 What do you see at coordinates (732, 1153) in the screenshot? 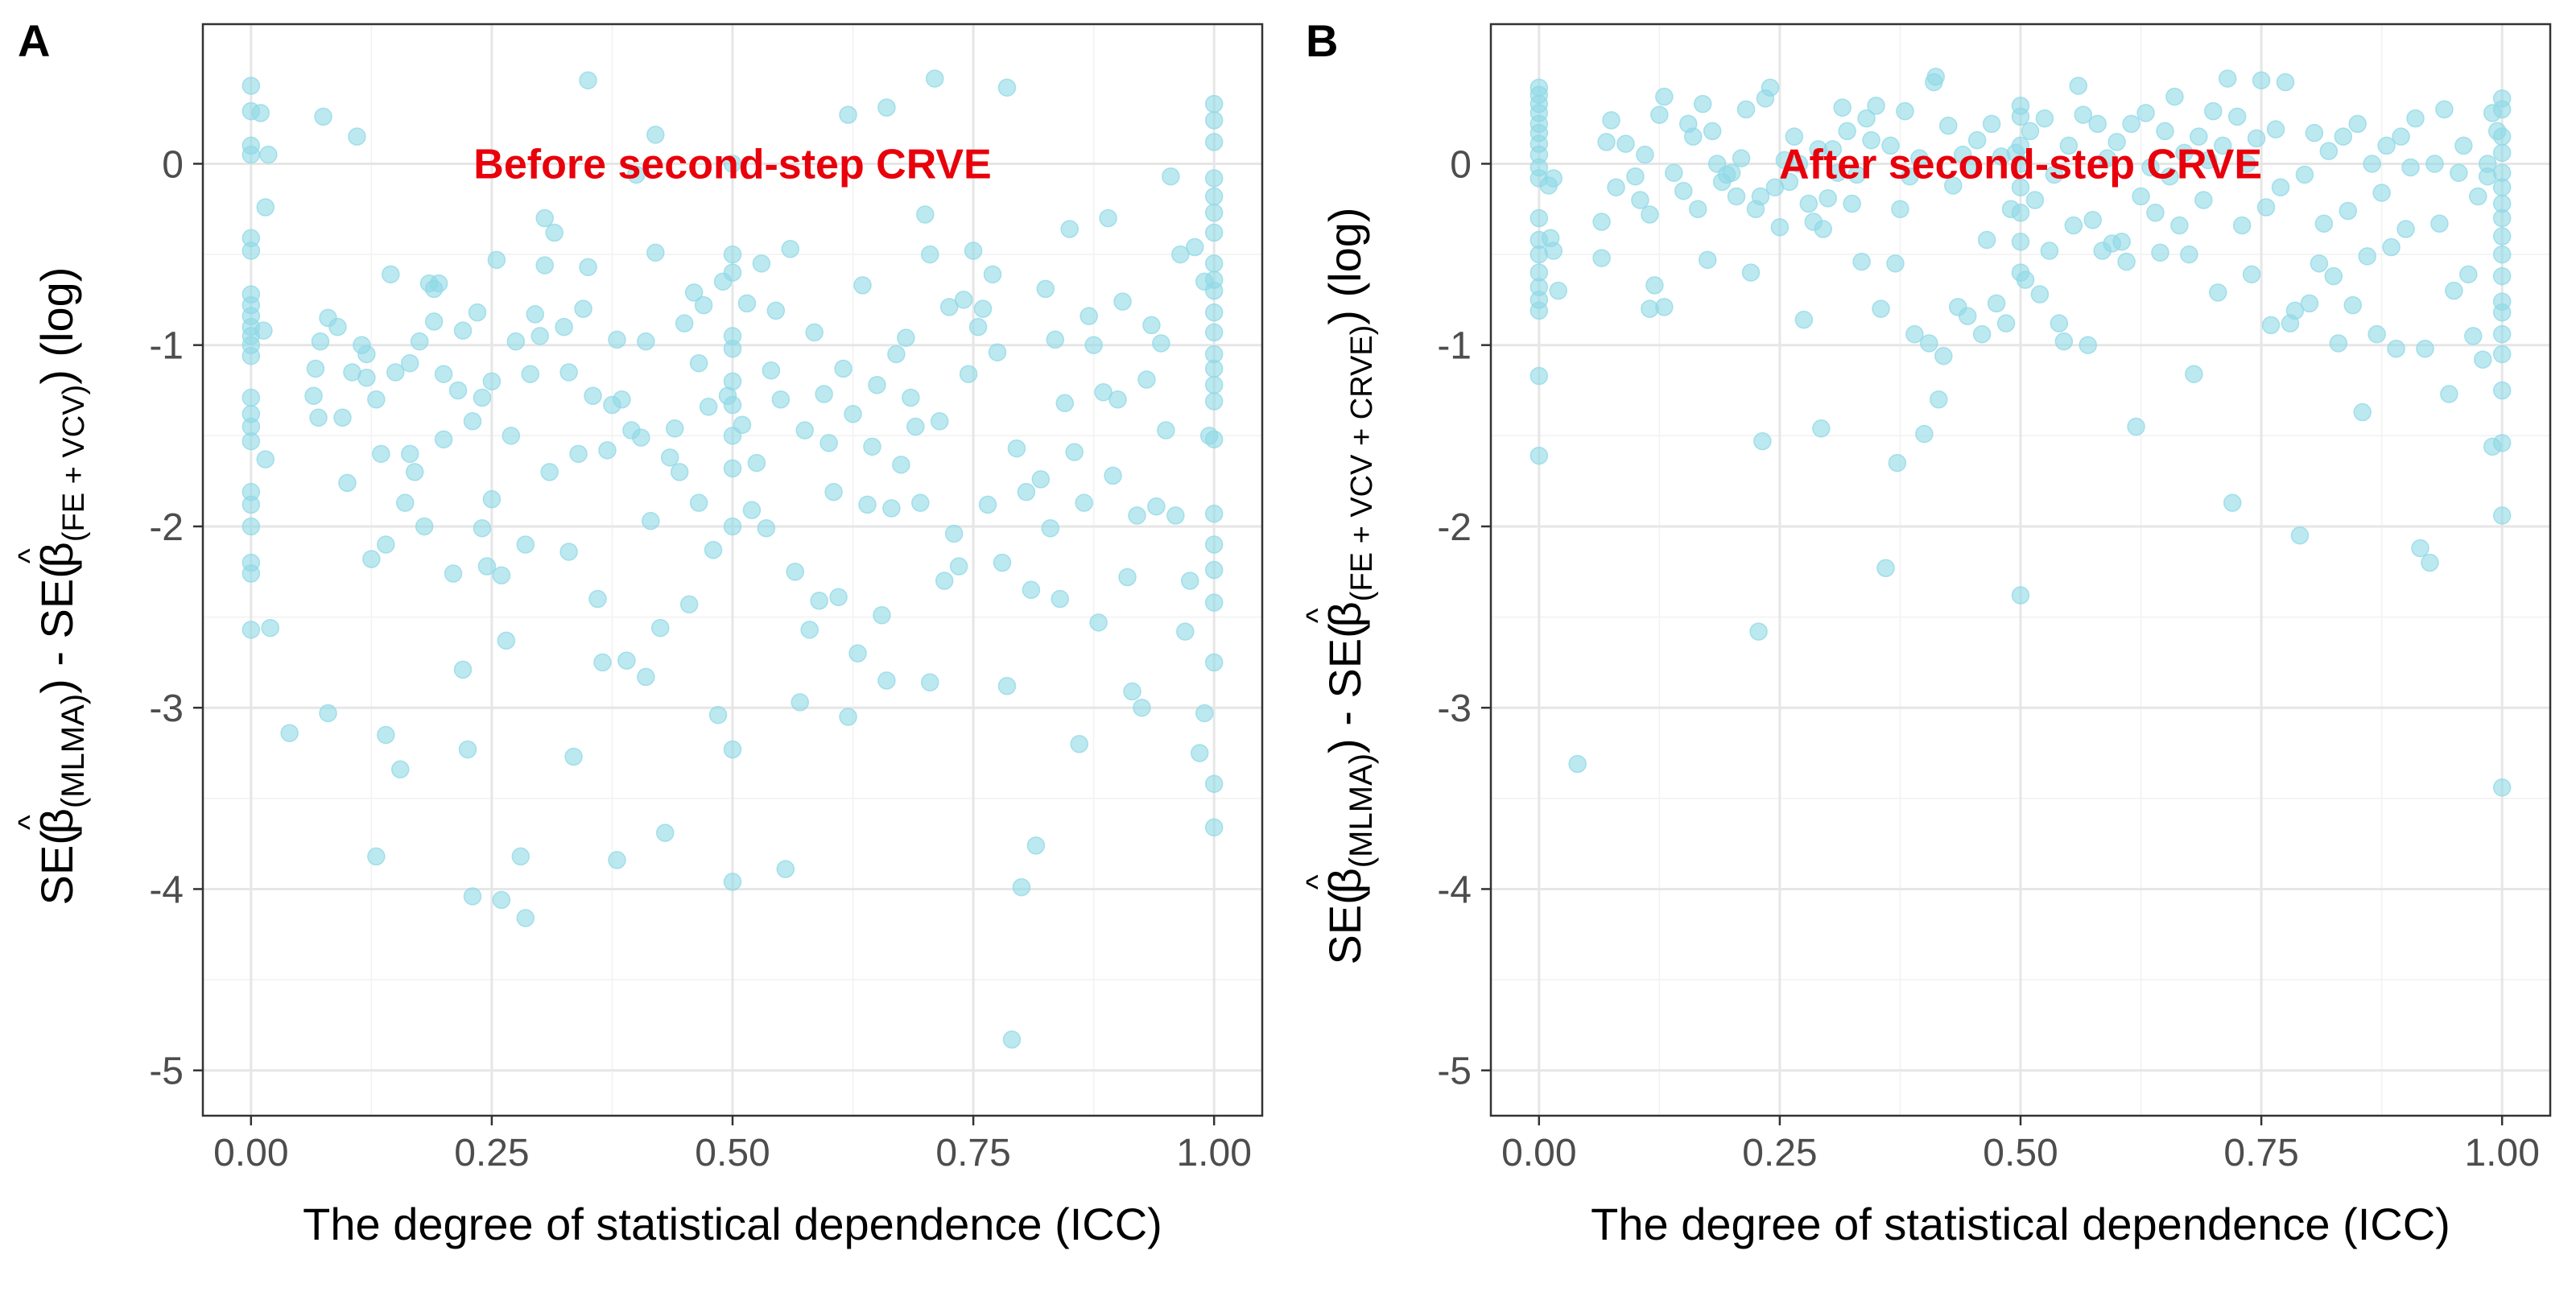
I see `x-tick-label: 0.50` at bounding box center [732, 1153].